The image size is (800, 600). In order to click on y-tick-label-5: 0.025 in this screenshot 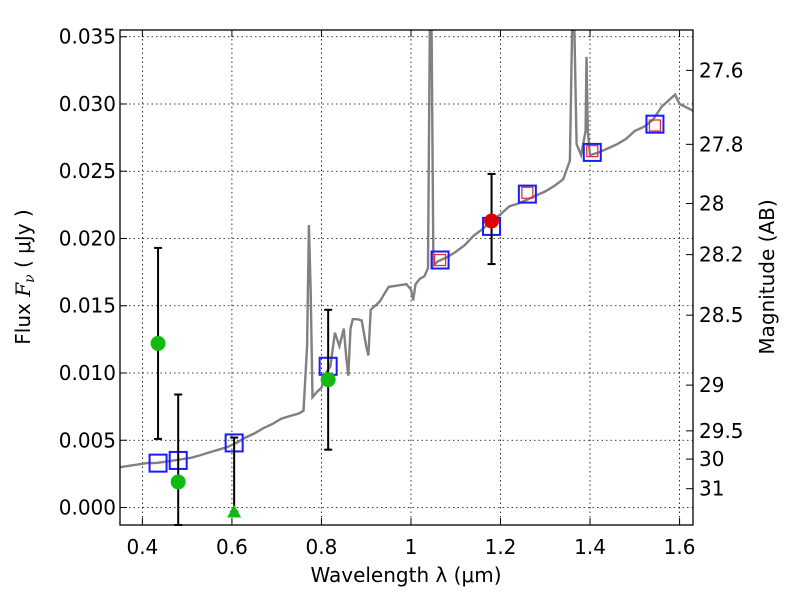, I will do `click(87, 171)`.